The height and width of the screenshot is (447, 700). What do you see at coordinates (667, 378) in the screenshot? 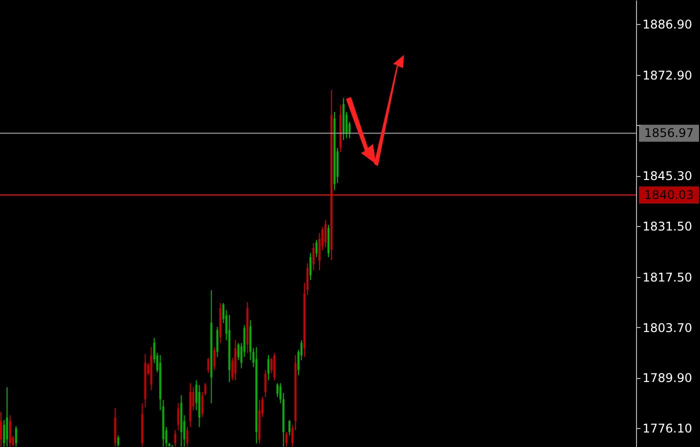
I see `y-tick-label: 1789.90` at bounding box center [667, 378].